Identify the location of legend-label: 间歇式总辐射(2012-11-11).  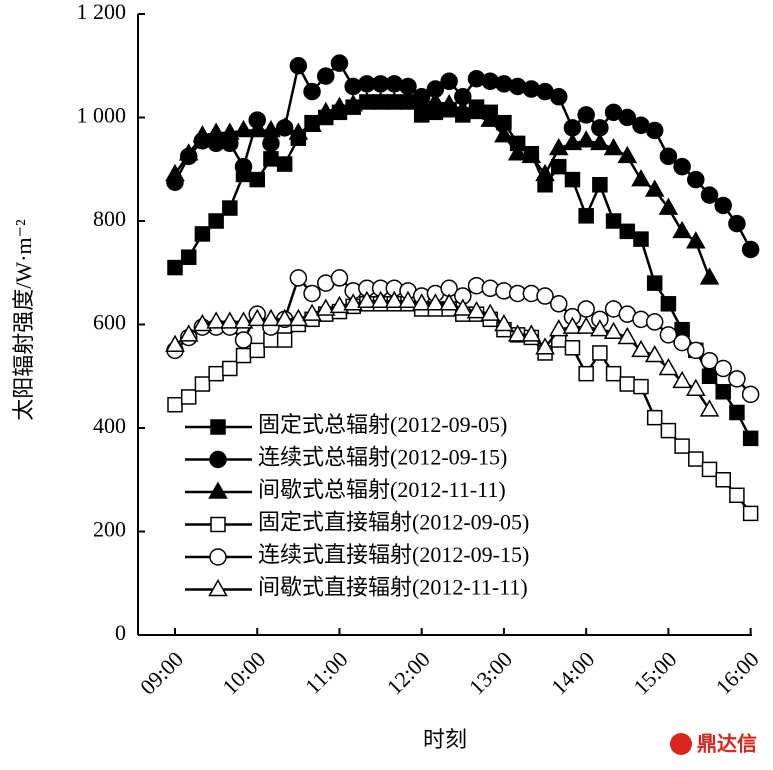
(382, 489).